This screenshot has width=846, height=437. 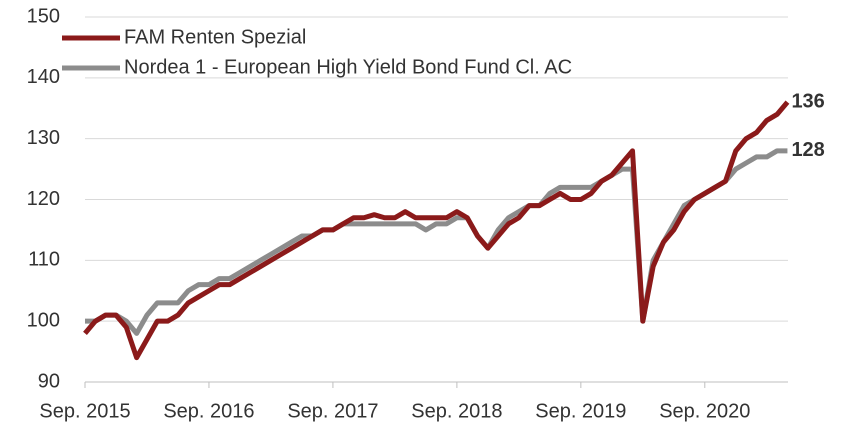 I want to click on legend-label: FAM Renten Spezial, so click(x=215, y=37).